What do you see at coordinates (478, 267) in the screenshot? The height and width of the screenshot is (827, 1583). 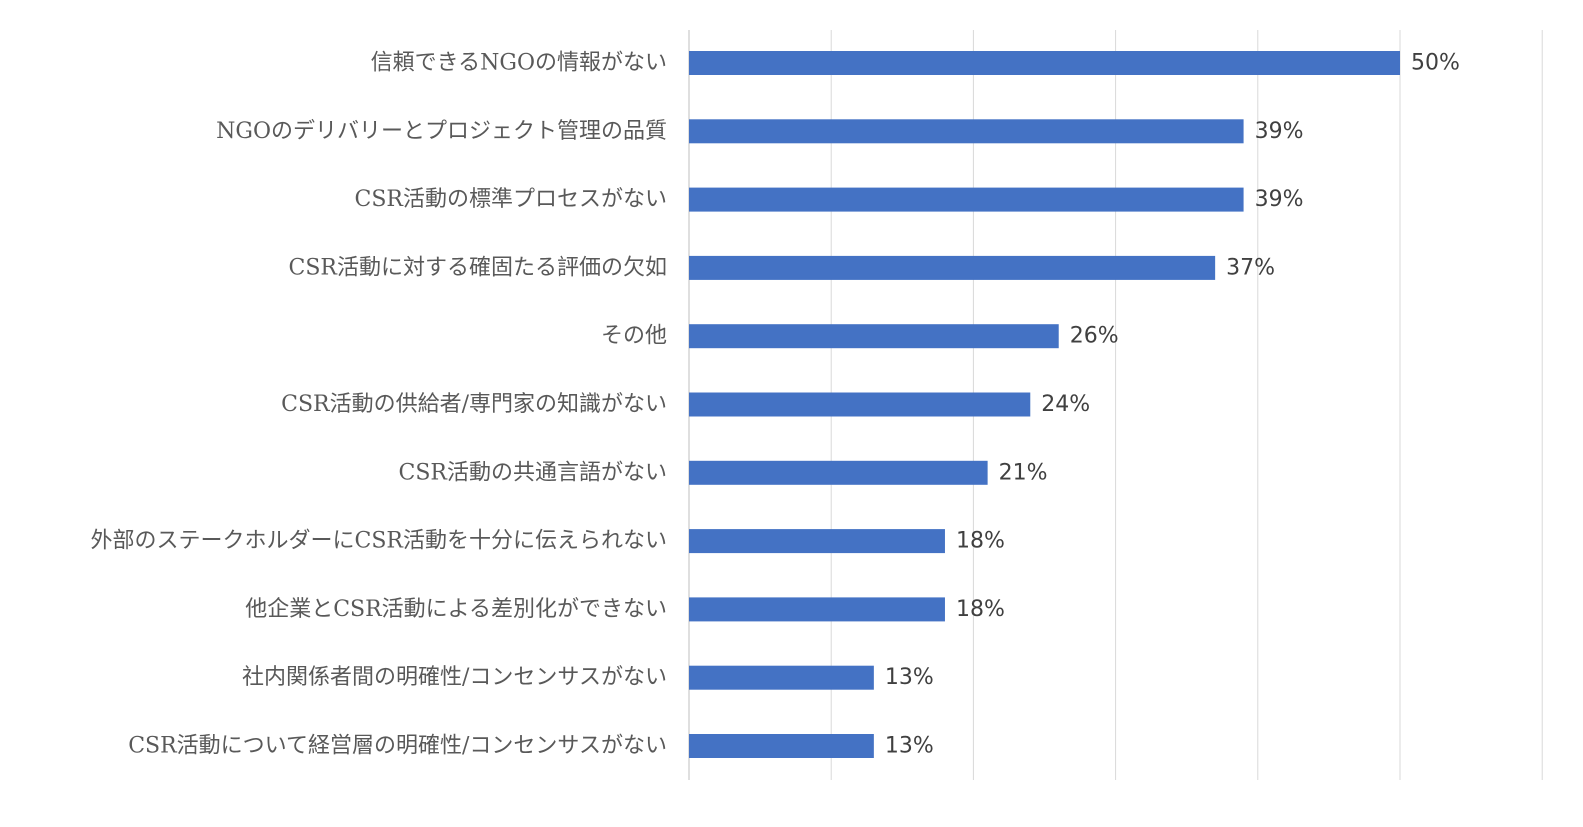 I see `category-label: CSR活動に対する確固たる評価の欠如` at bounding box center [478, 267].